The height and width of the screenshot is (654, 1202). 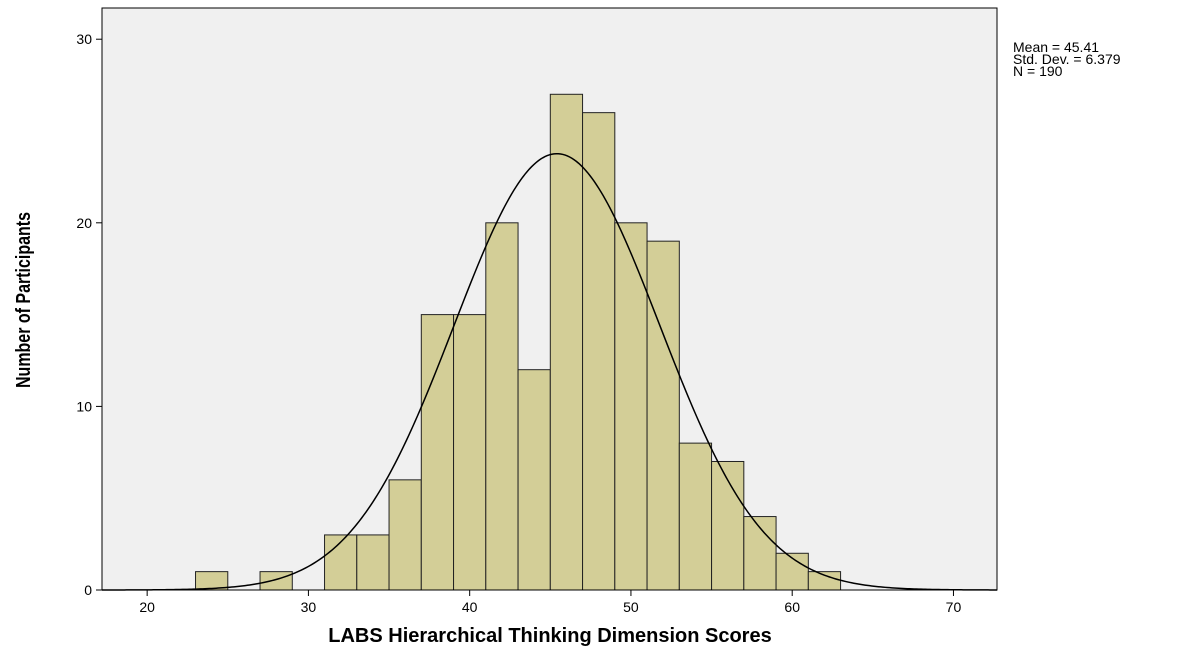 What do you see at coordinates (309, 607) in the screenshot?
I see `x-tick-label: 30` at bounding box center [309, 607].